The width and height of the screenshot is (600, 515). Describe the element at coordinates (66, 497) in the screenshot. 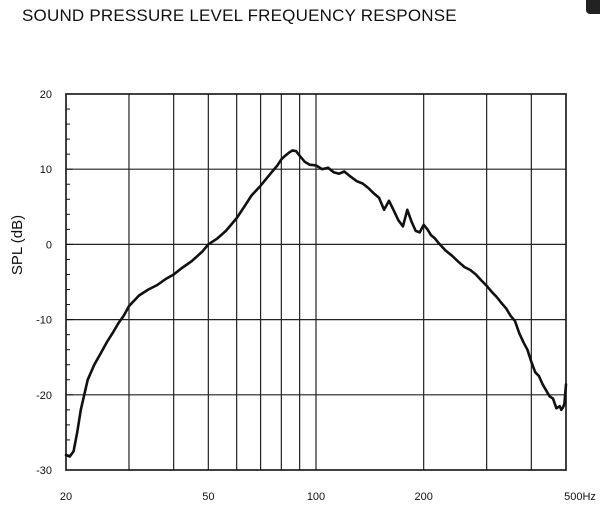

I see `x-tick-label: 20` at that location.